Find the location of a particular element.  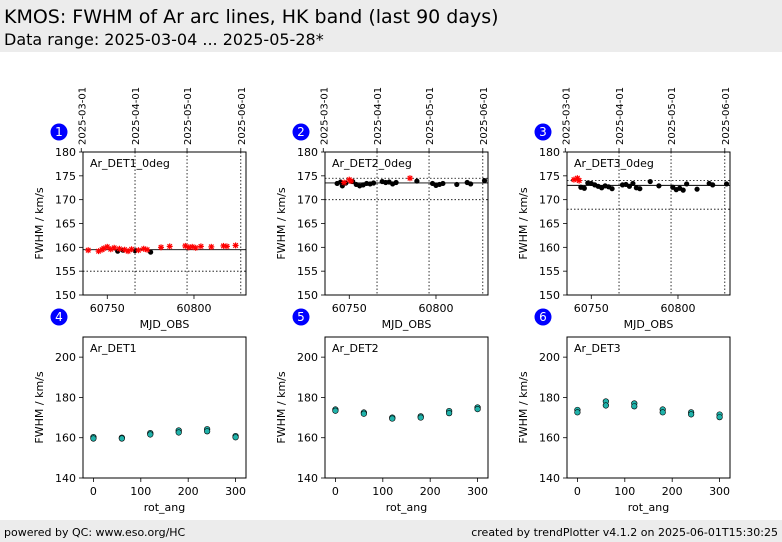

panel-label: Ar_DET1 is located at coordinates (113, 348).